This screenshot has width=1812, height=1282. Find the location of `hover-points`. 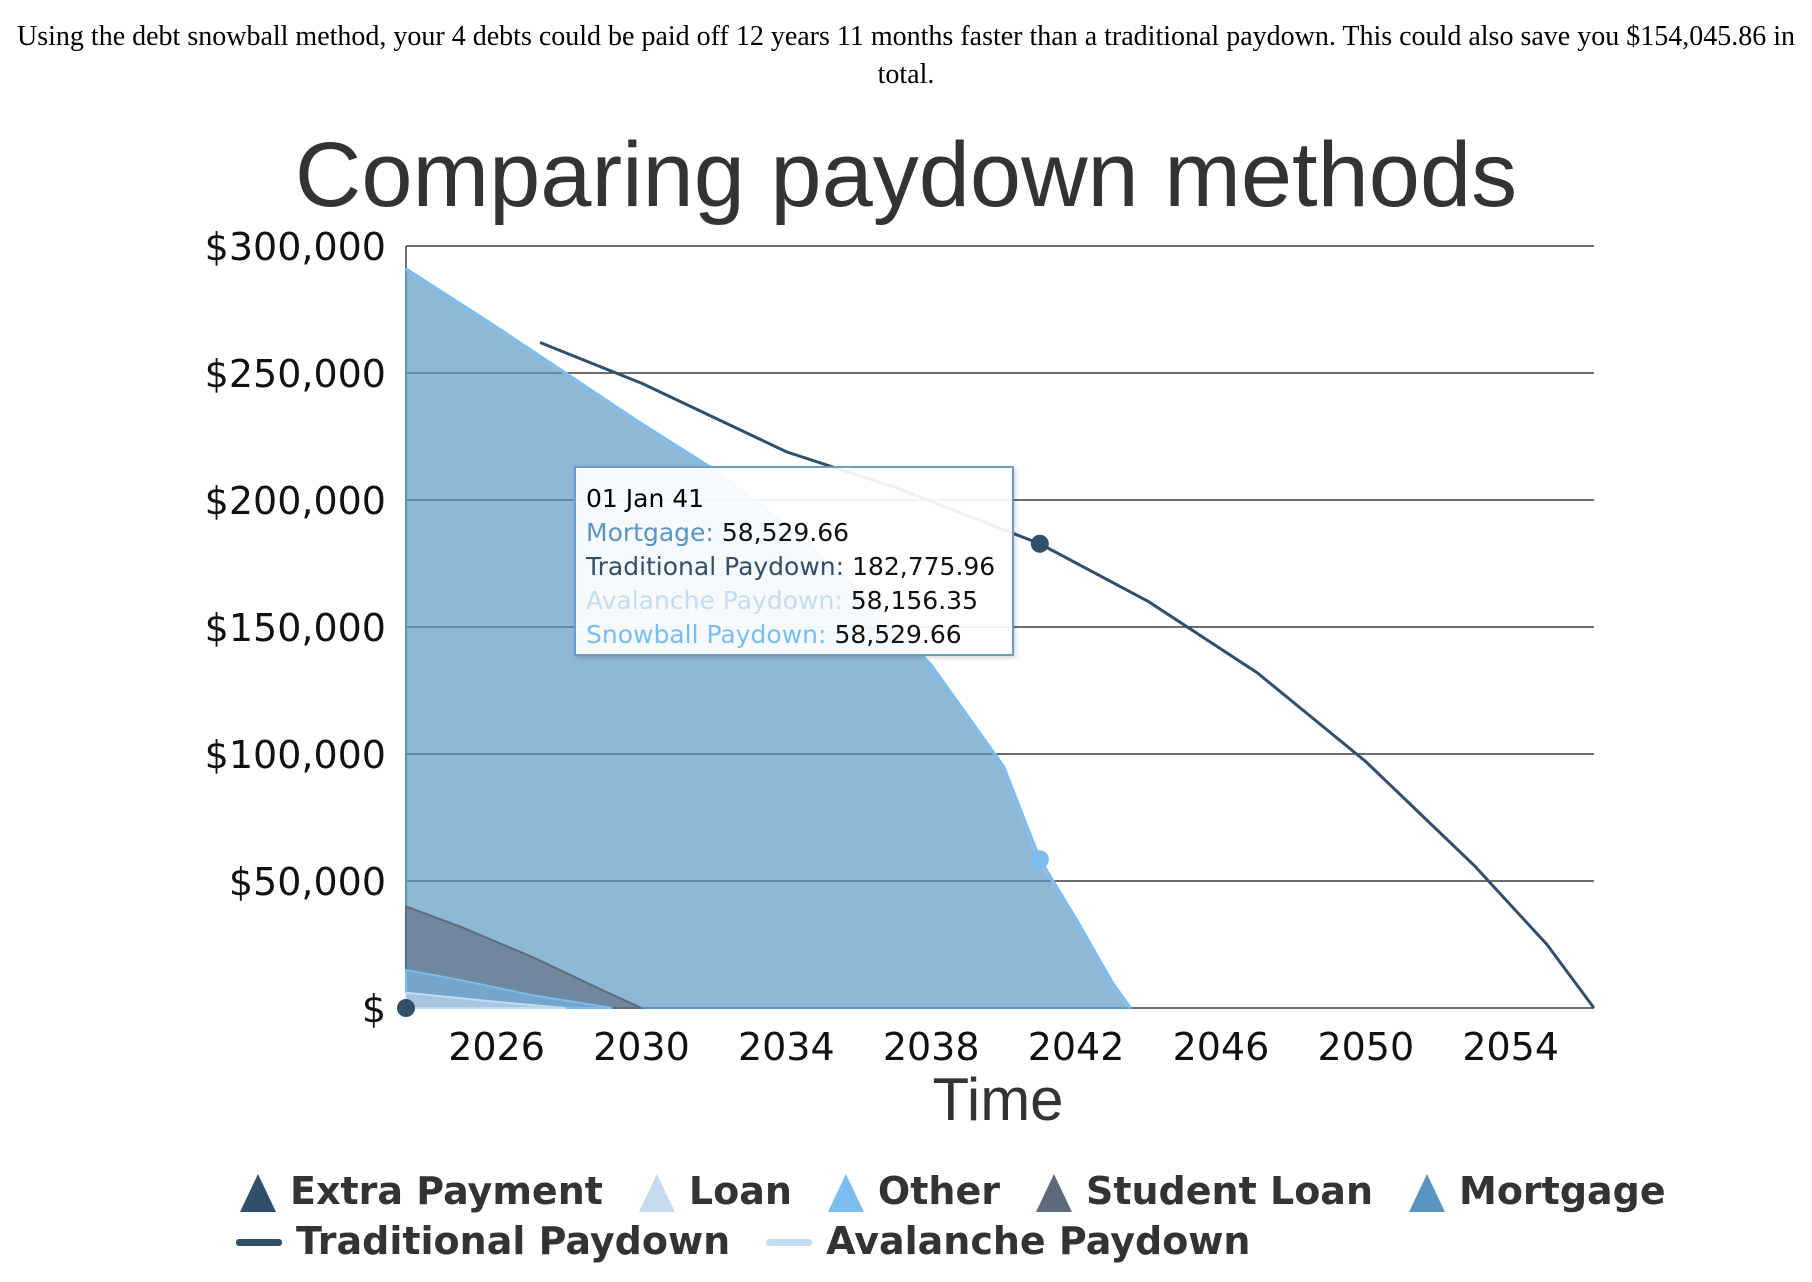

hover-points is located at coordinates (723, 775).